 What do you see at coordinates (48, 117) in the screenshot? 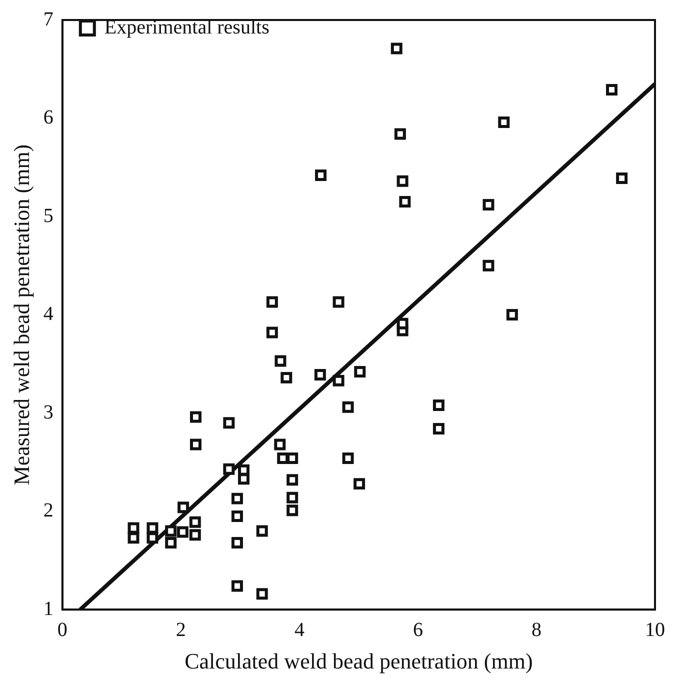
I see `y-tick-label: 6` at bounding box center [48, 117].